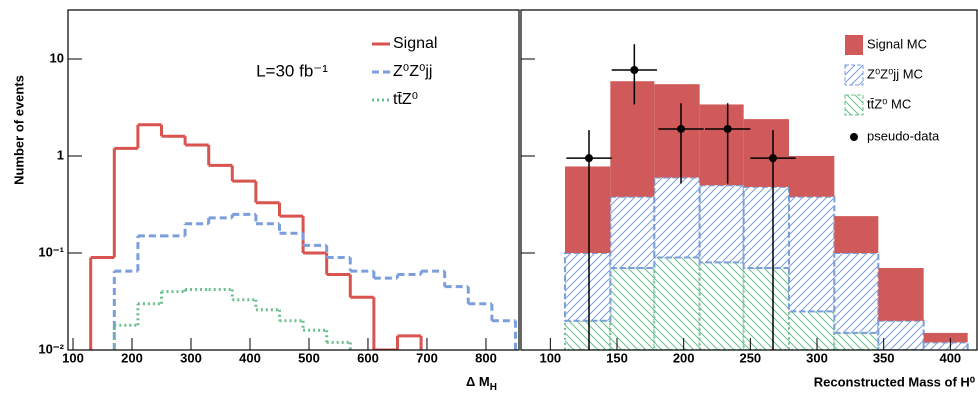  I want to click on y-tick-label: 10⁻², so click(51, 348).